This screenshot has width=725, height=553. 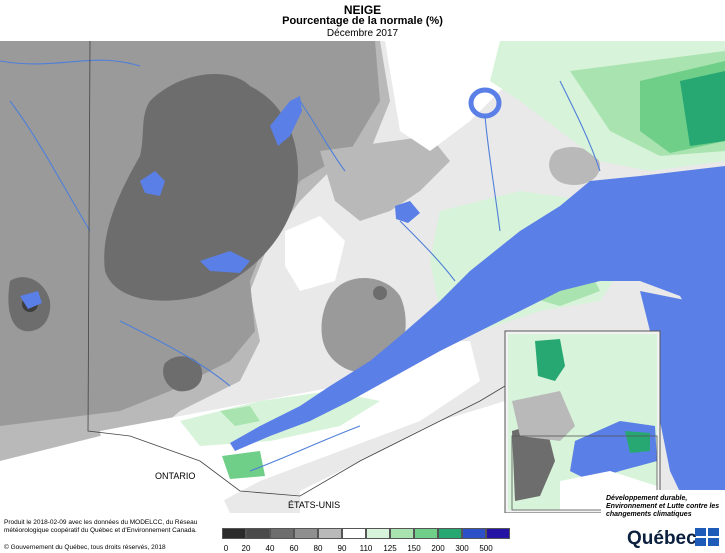 I want to click on legend-tick-label: 500, so click(x=486, y=548).